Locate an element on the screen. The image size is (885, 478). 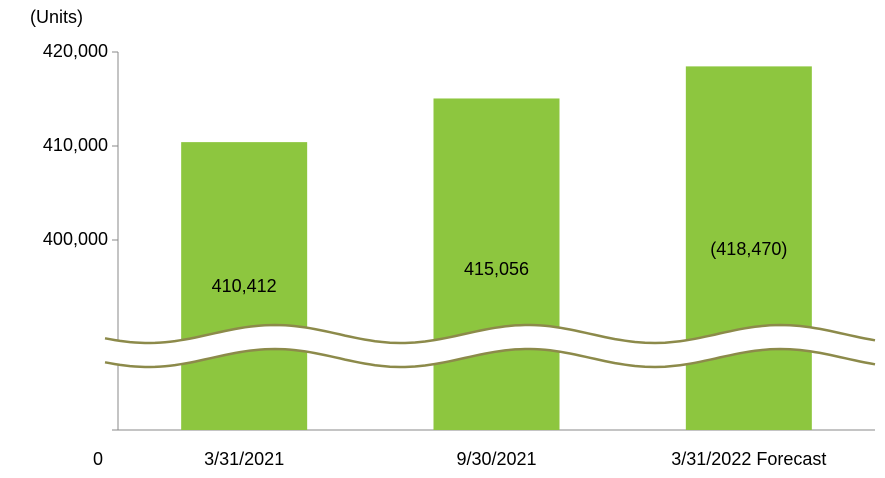
y-tick-label: 0 is located at coordinates (98, 459).